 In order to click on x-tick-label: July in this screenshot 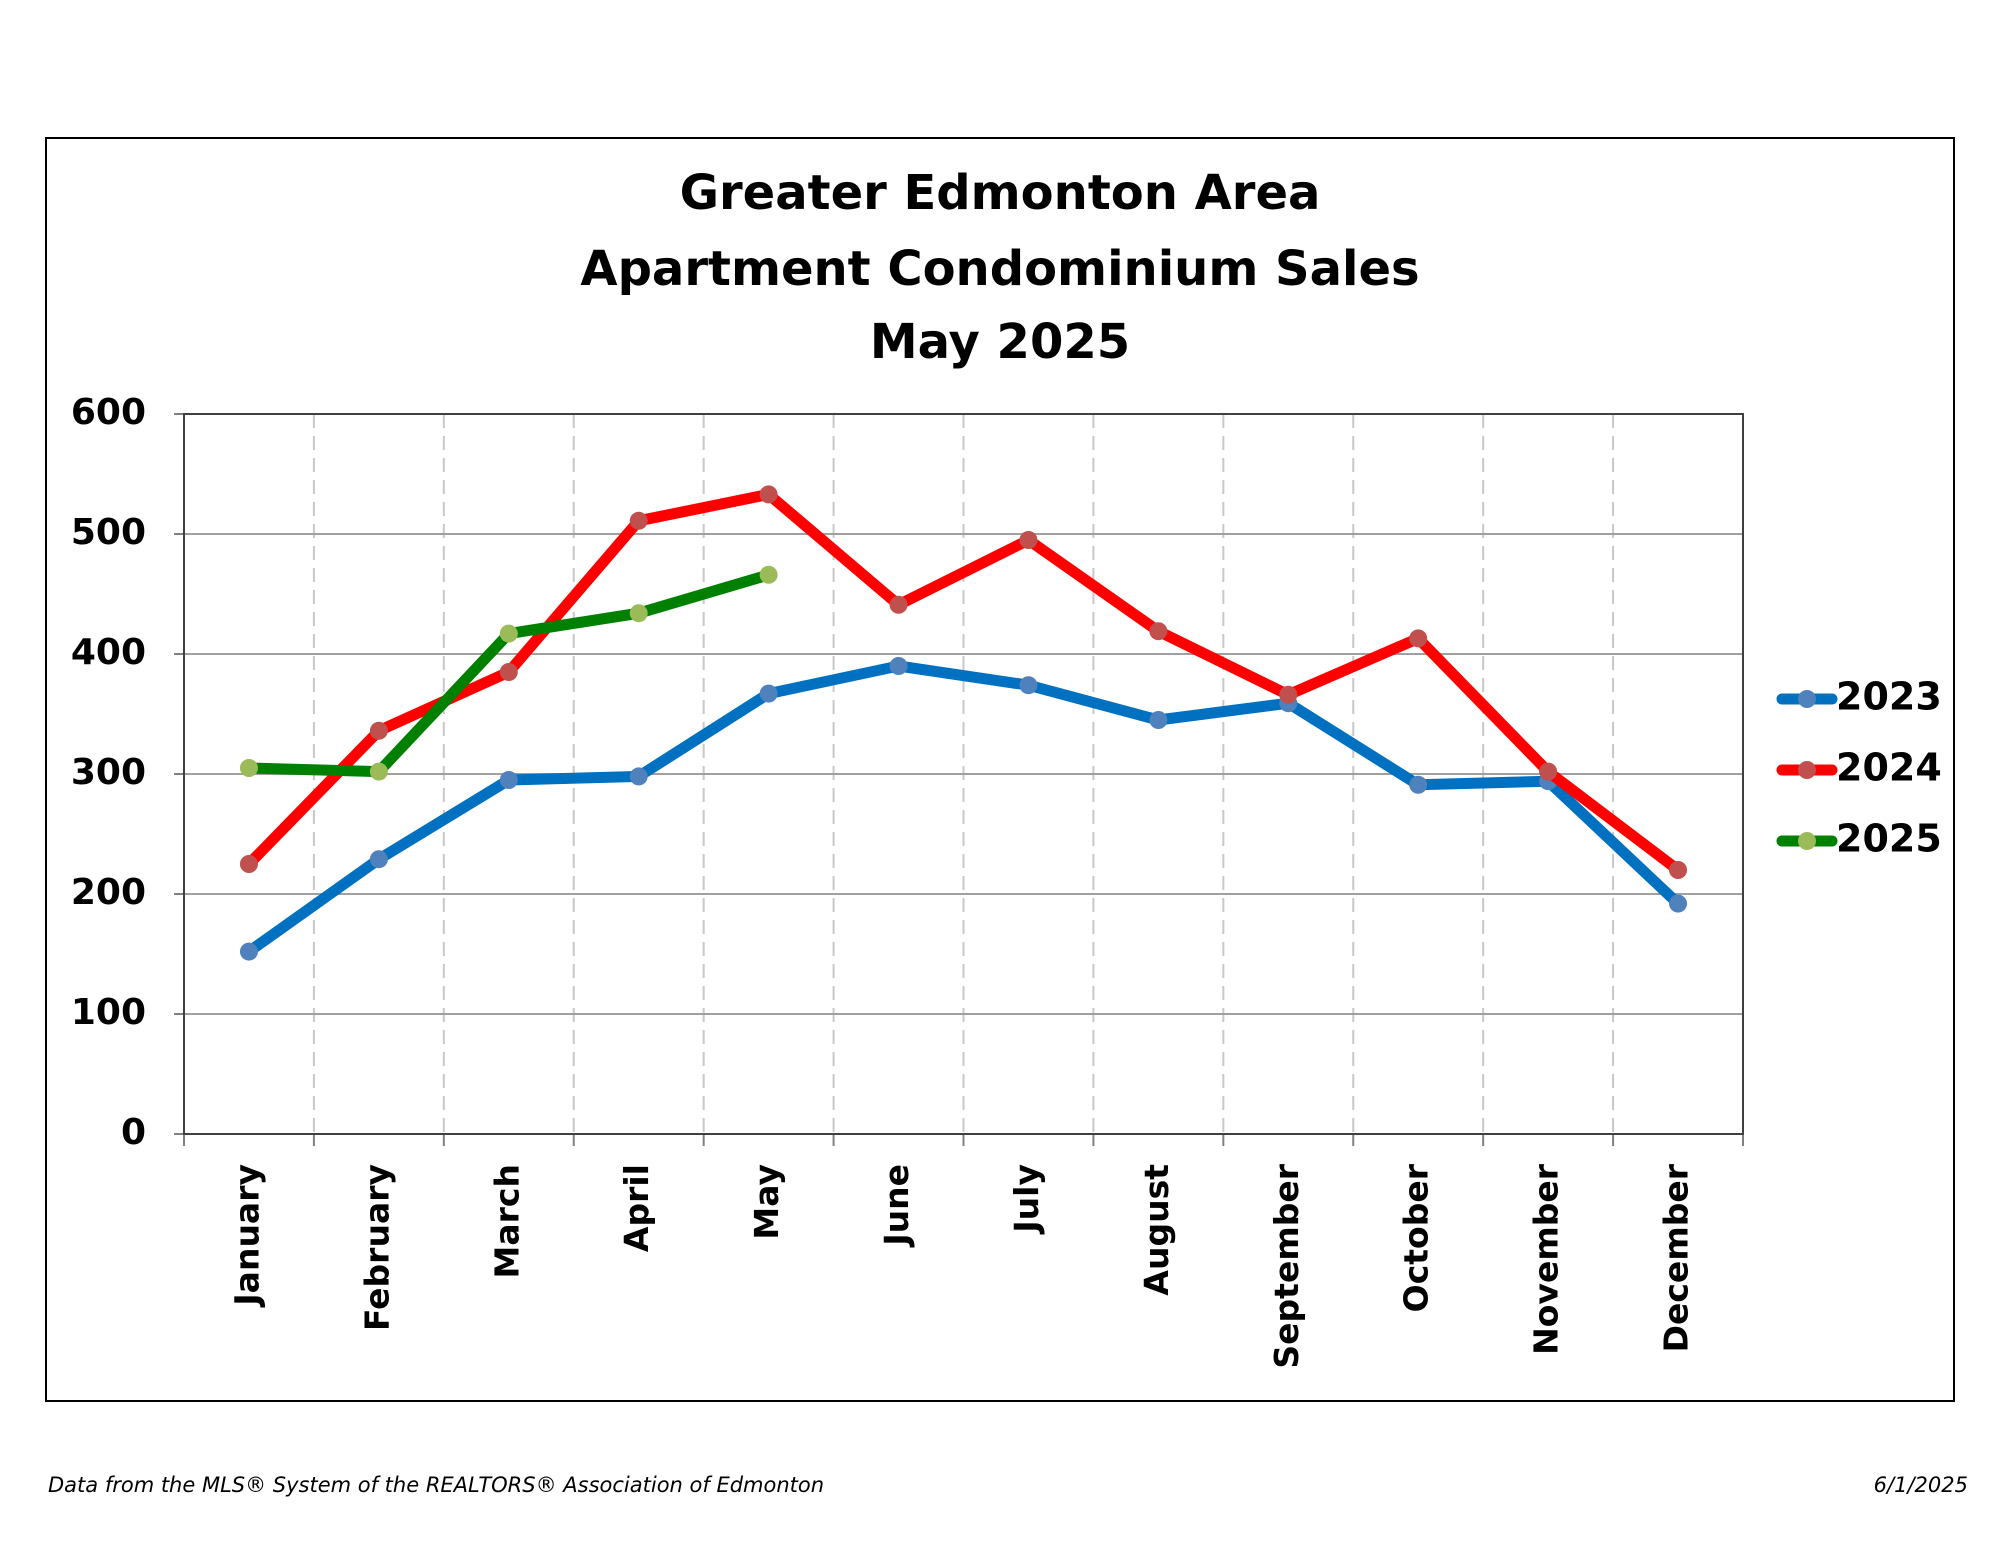, I will do `click(1026, 1199)`.